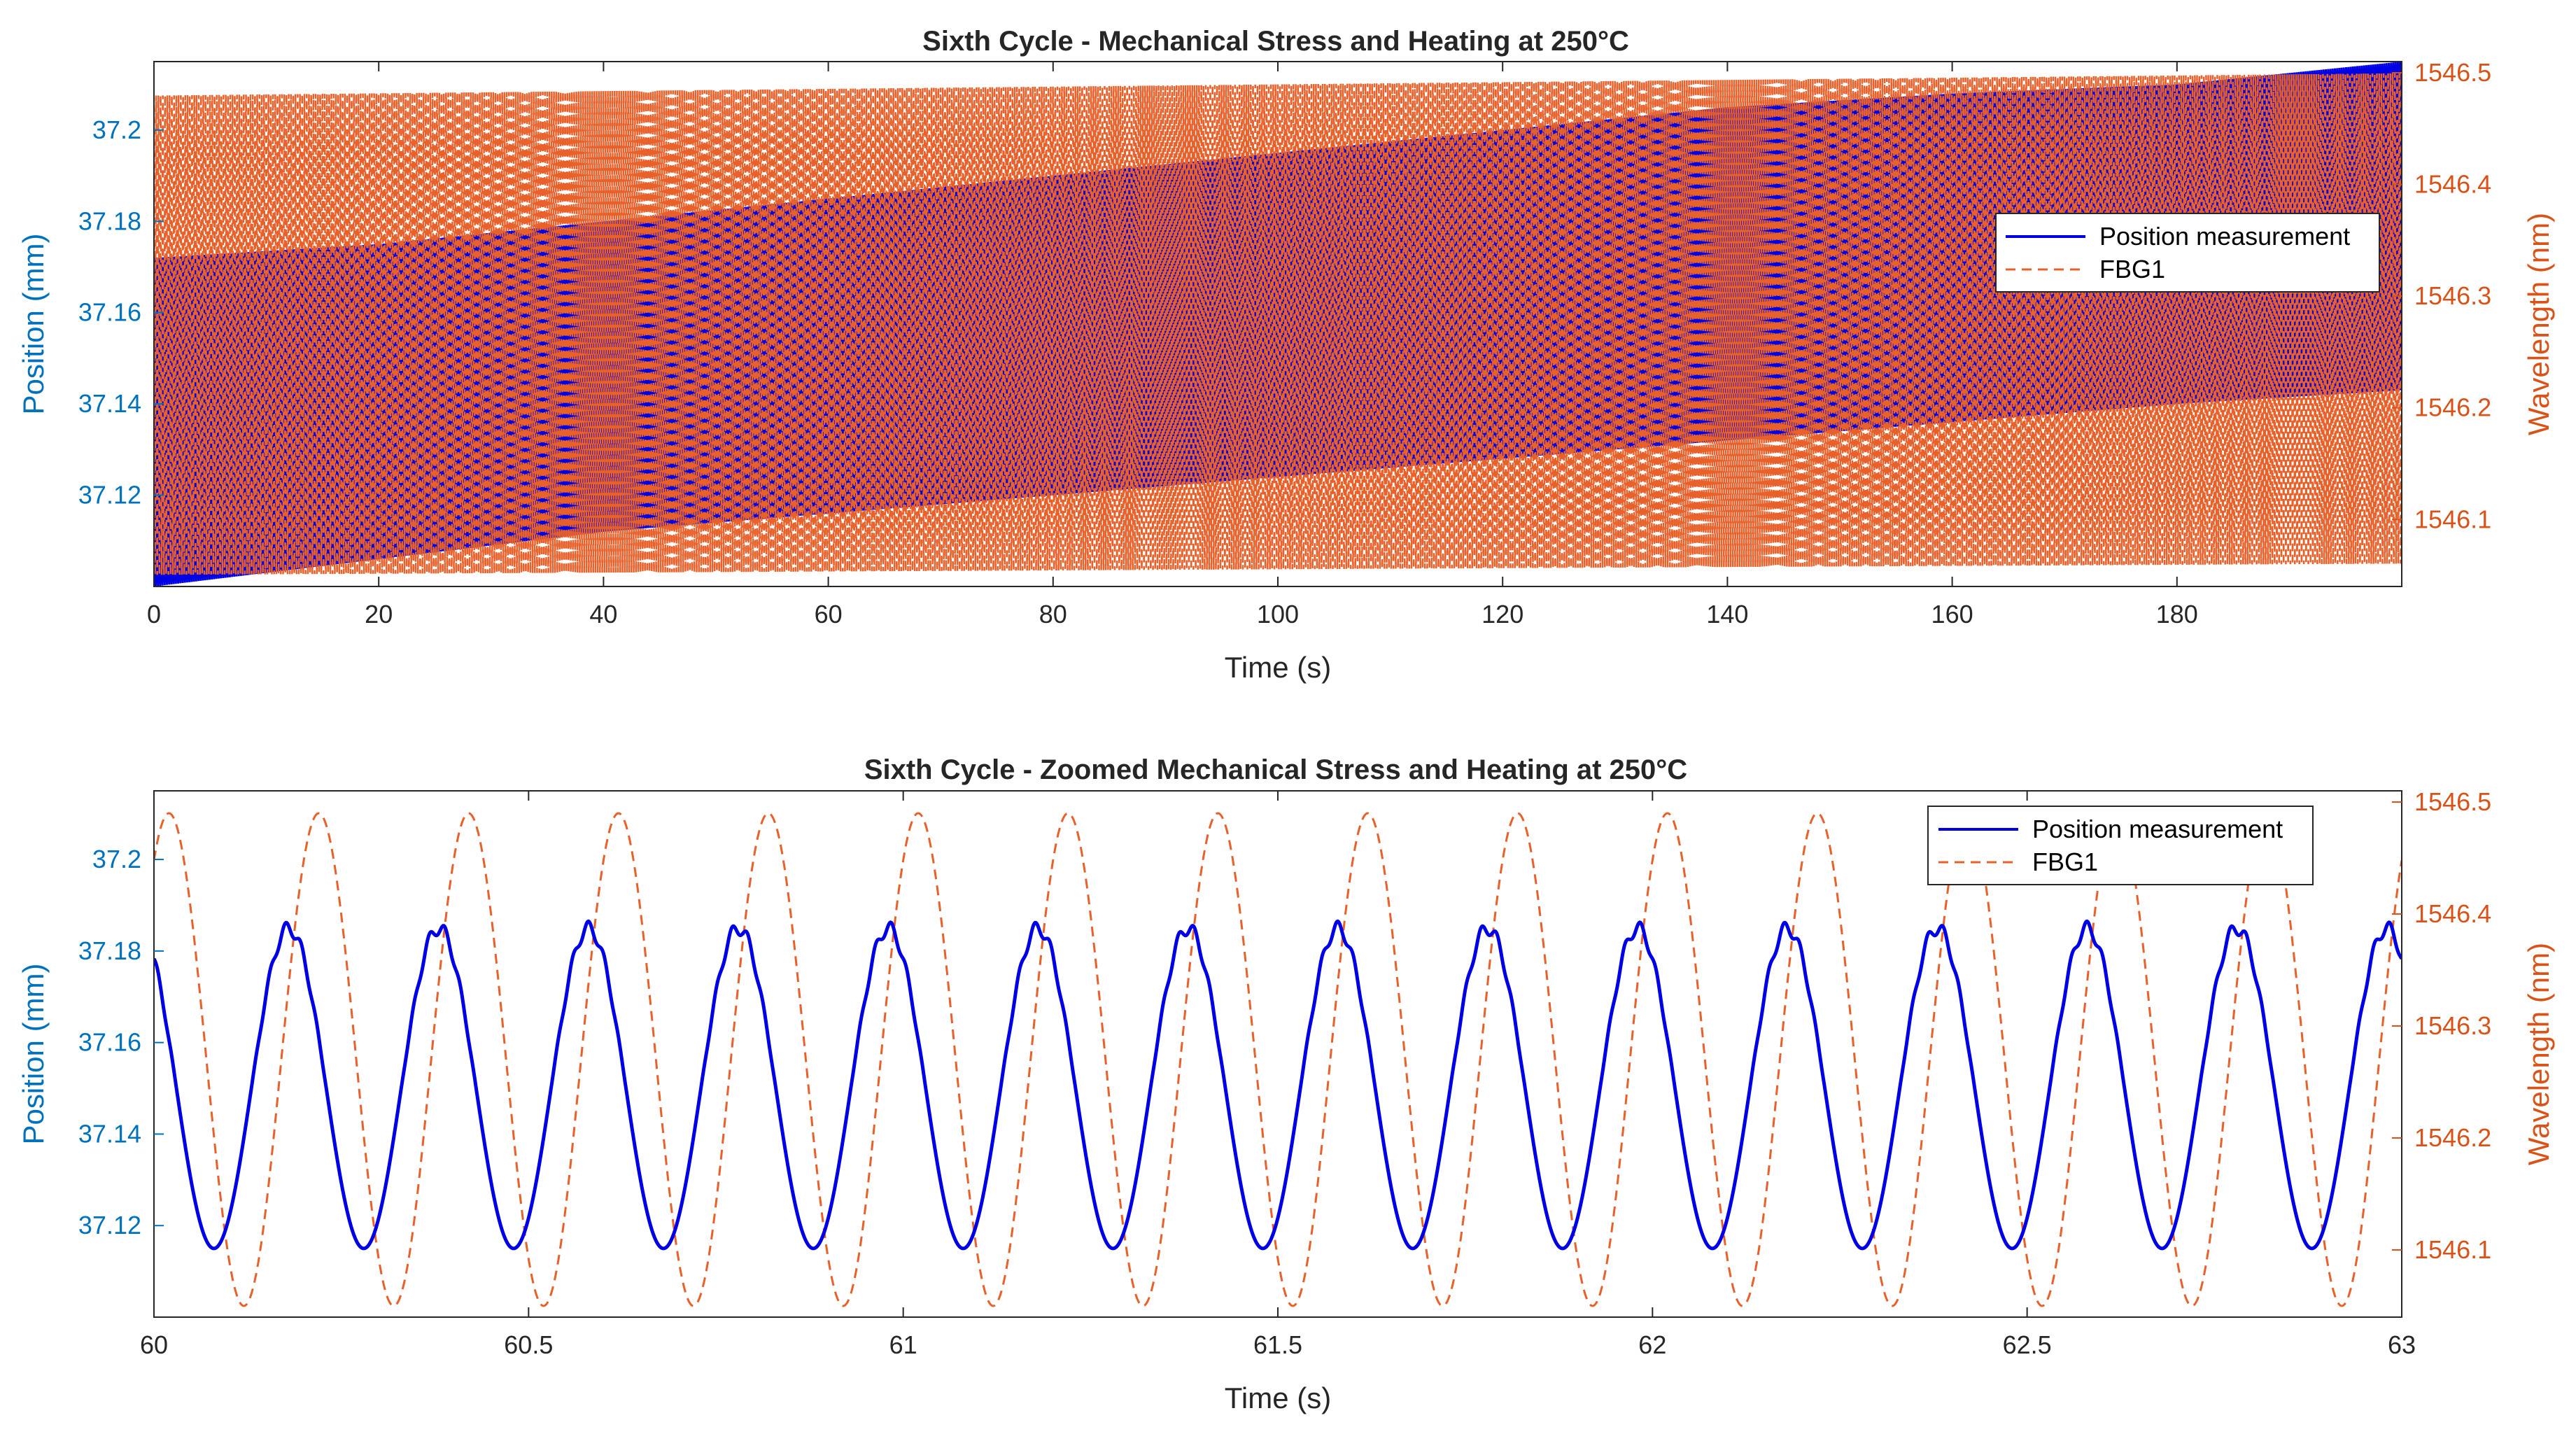  Describe the element at coordinates (2177, 614) in the screenshot. I see `x-tick-label: 180` at that location.